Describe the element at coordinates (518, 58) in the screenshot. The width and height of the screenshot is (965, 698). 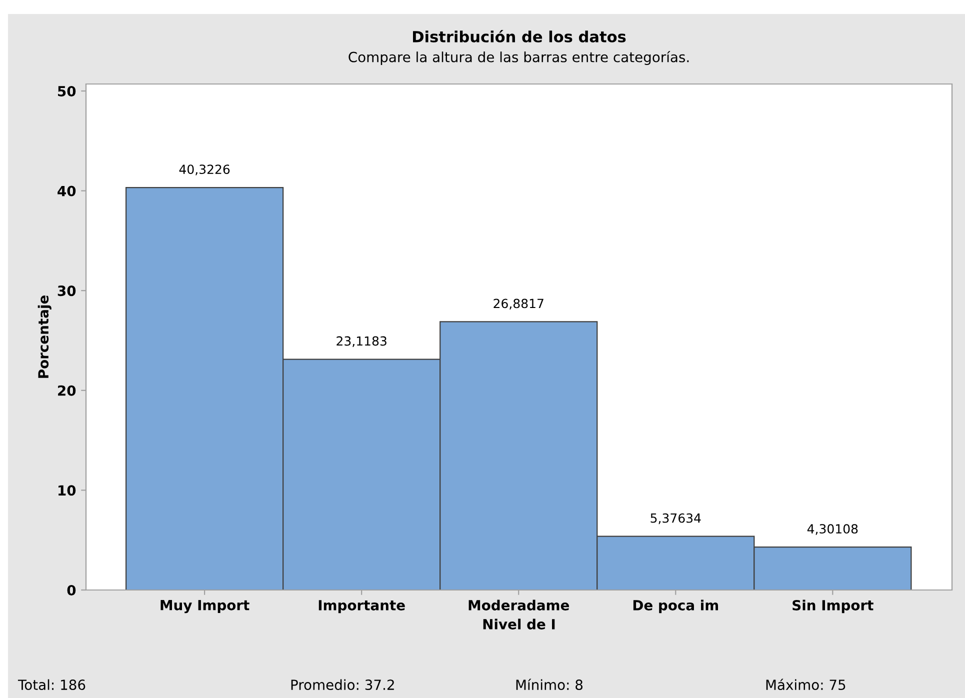
I see `chart-subtitle: Compare la altura de las barras entre categorías.` at that location.